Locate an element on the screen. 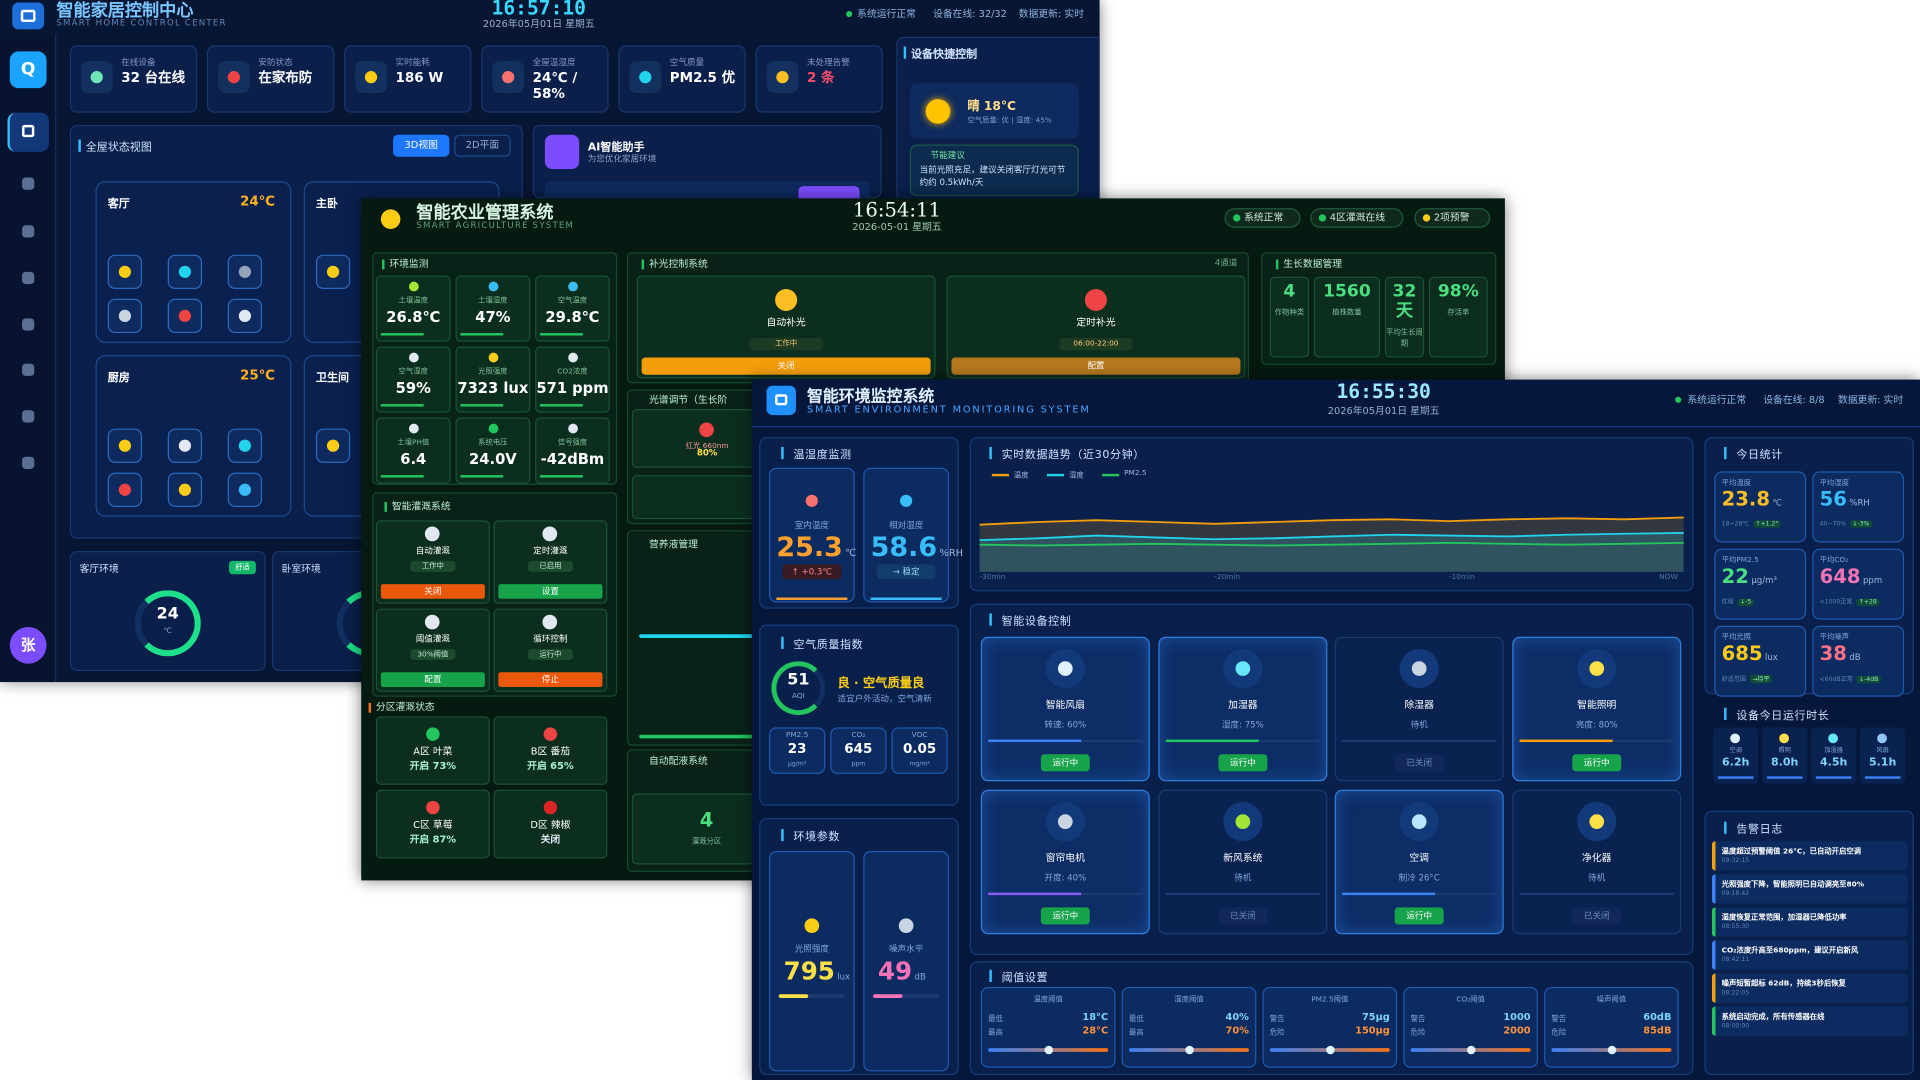 The height and width of the screenshot is (1080, 1920). stat-range: 舒适范围 is located at coordinates (1734, 679).